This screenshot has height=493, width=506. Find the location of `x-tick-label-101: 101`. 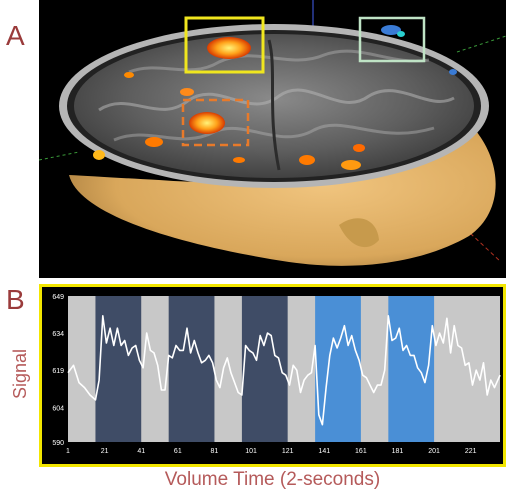

x-tick-label-101: 101 is located at coordinates (251, 451).